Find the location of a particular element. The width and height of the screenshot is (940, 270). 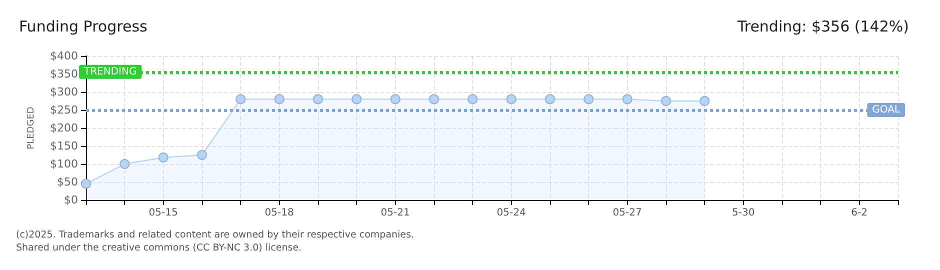

y-tick-label: $0 is located at coordinates (71, 200).